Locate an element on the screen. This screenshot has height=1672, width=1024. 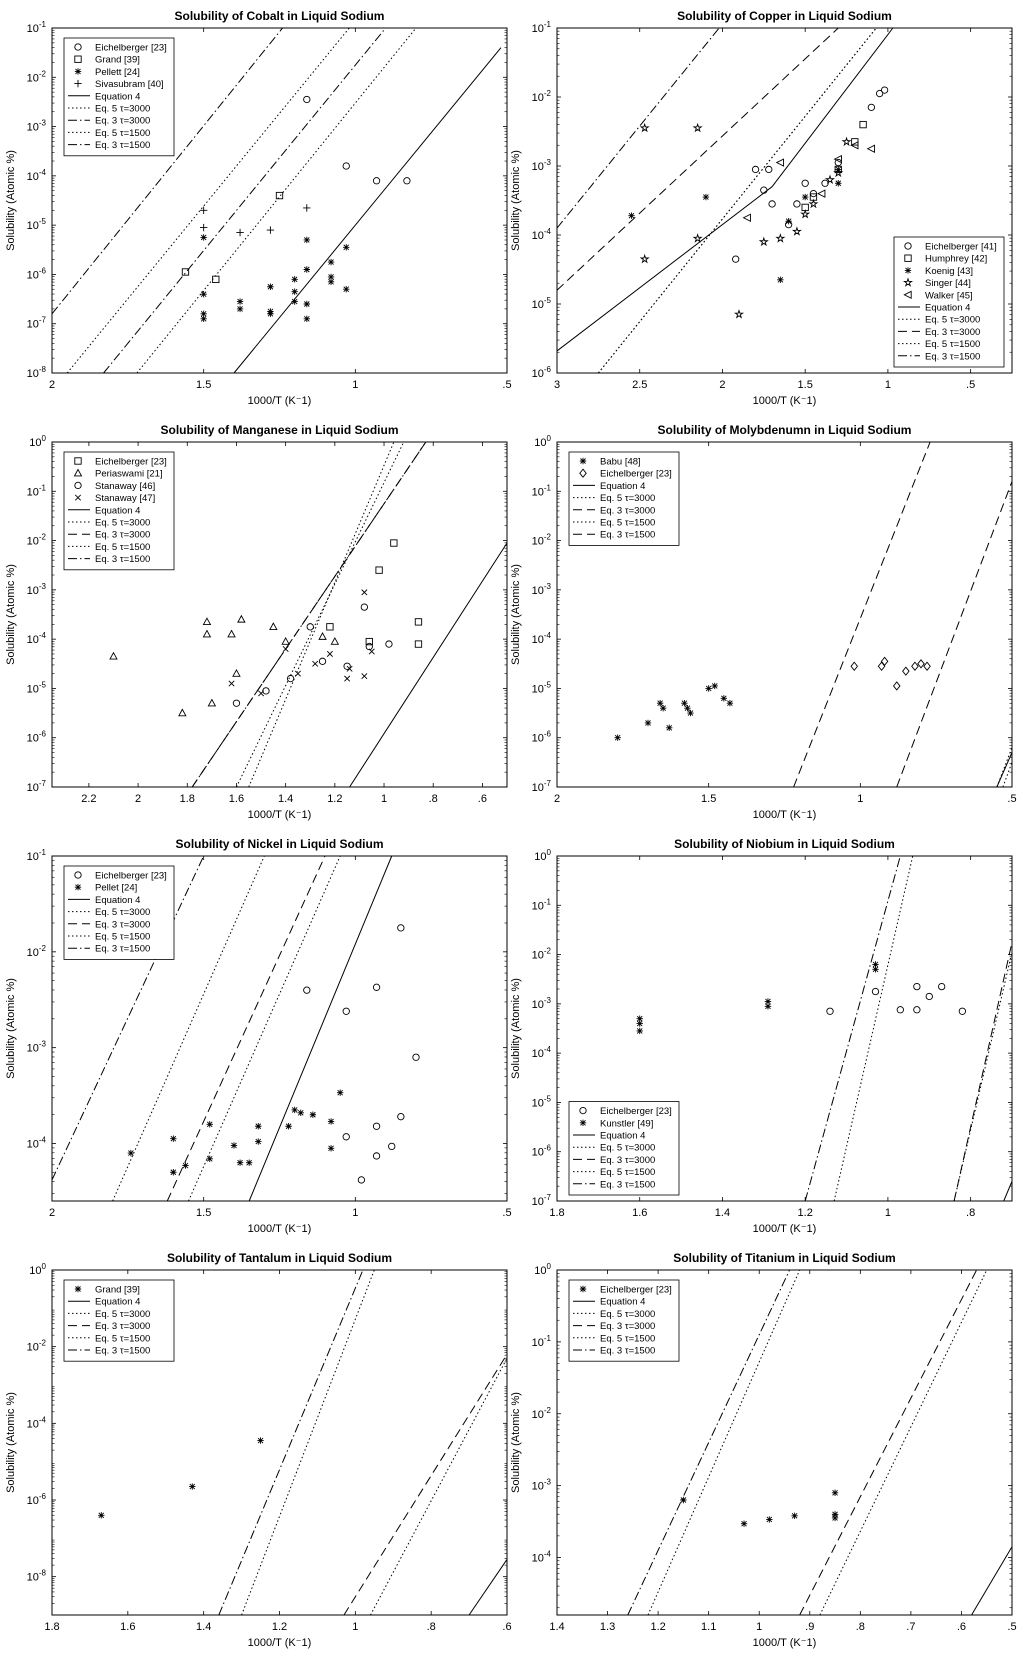
x-tick-label: 1.6 is located at coordinates (639, 1213).